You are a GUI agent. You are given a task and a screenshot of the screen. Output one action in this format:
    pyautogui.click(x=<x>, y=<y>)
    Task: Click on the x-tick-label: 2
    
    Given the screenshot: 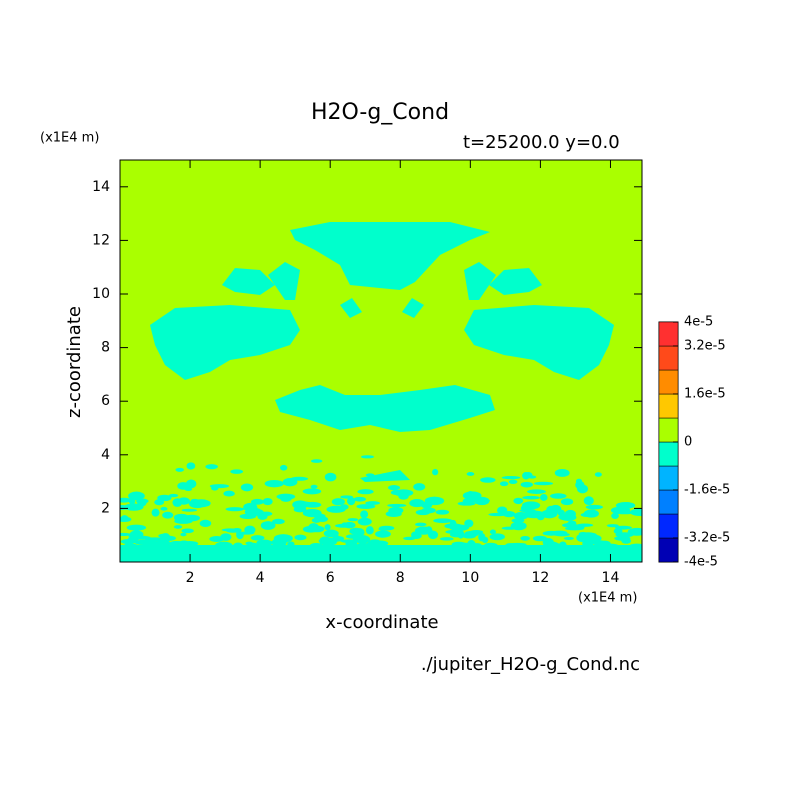 What is the action you would take?
    pyautogui.click(x=190, y=578)
    